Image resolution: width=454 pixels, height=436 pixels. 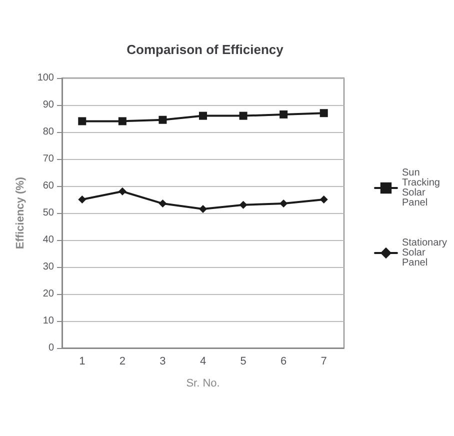 I want to click on x-tick-label: 2, so click(x=122, y=362).